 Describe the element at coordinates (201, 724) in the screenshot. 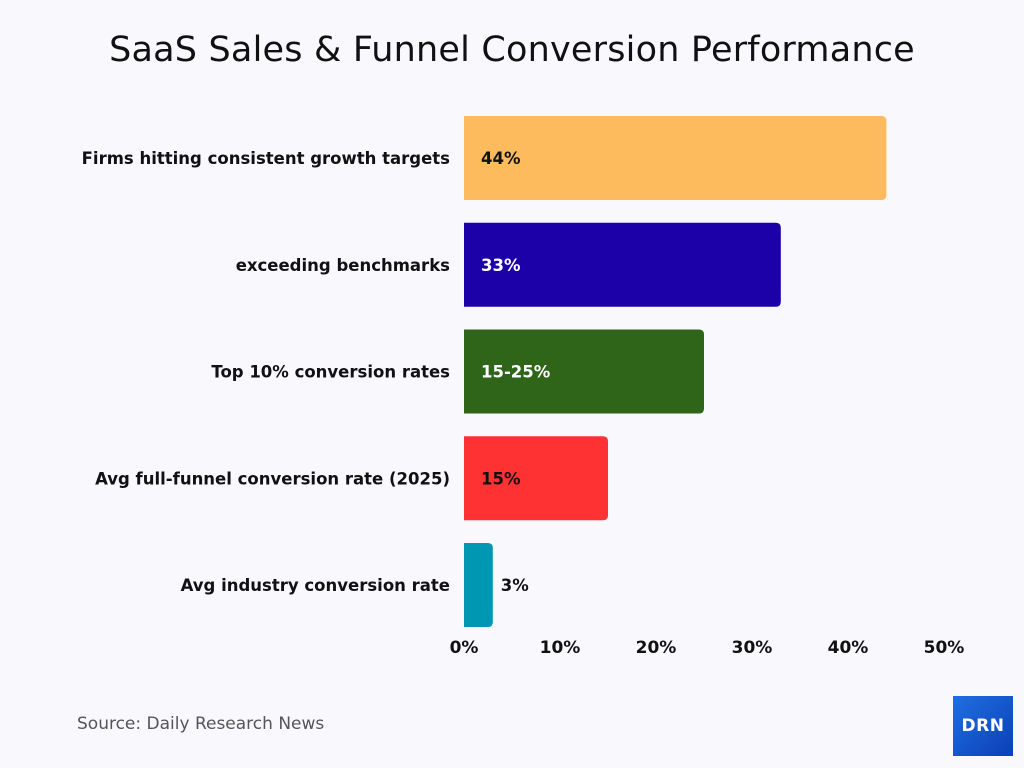

I see `source-note: Source: Daily Research News` at that location.